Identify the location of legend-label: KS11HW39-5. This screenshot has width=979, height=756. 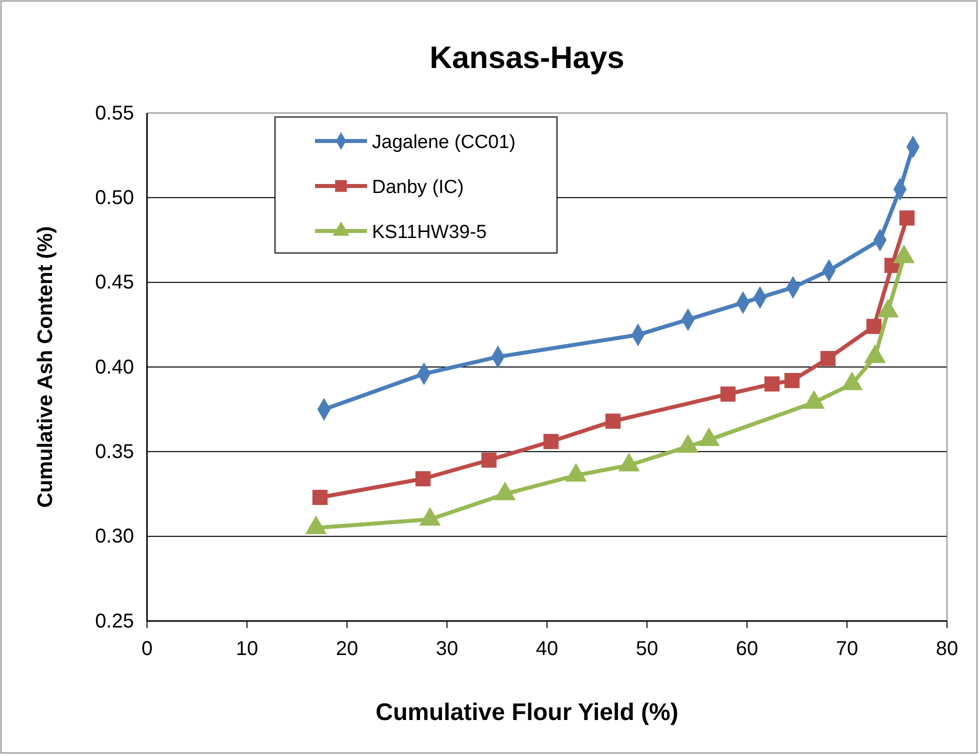
(429, 232).